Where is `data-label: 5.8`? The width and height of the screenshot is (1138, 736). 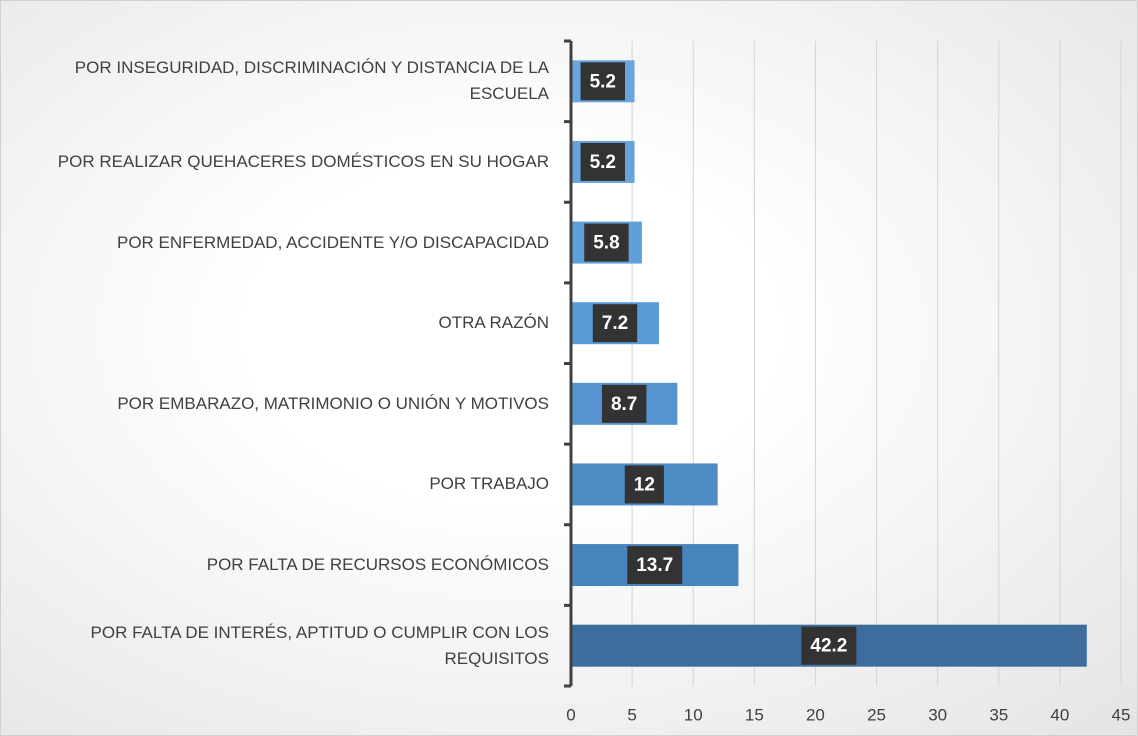
data-label: 5.8 is located at coordinates (606, 243).